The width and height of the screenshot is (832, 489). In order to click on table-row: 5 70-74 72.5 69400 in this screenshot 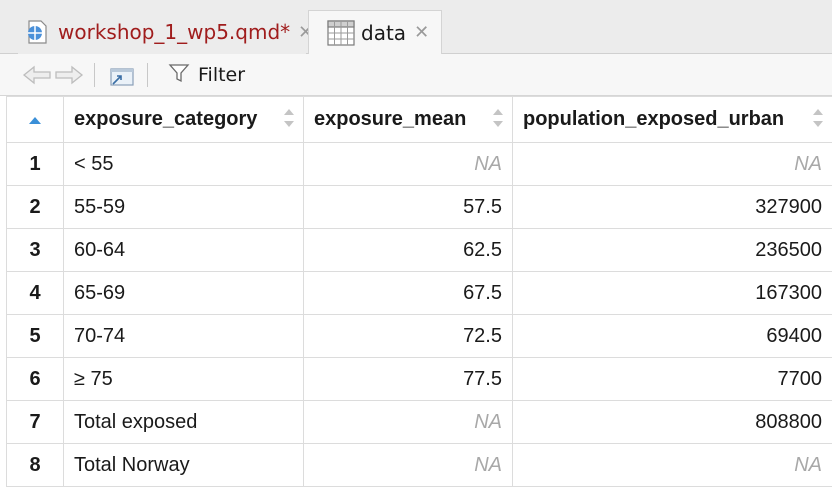, I will do `click(419, 336)`.